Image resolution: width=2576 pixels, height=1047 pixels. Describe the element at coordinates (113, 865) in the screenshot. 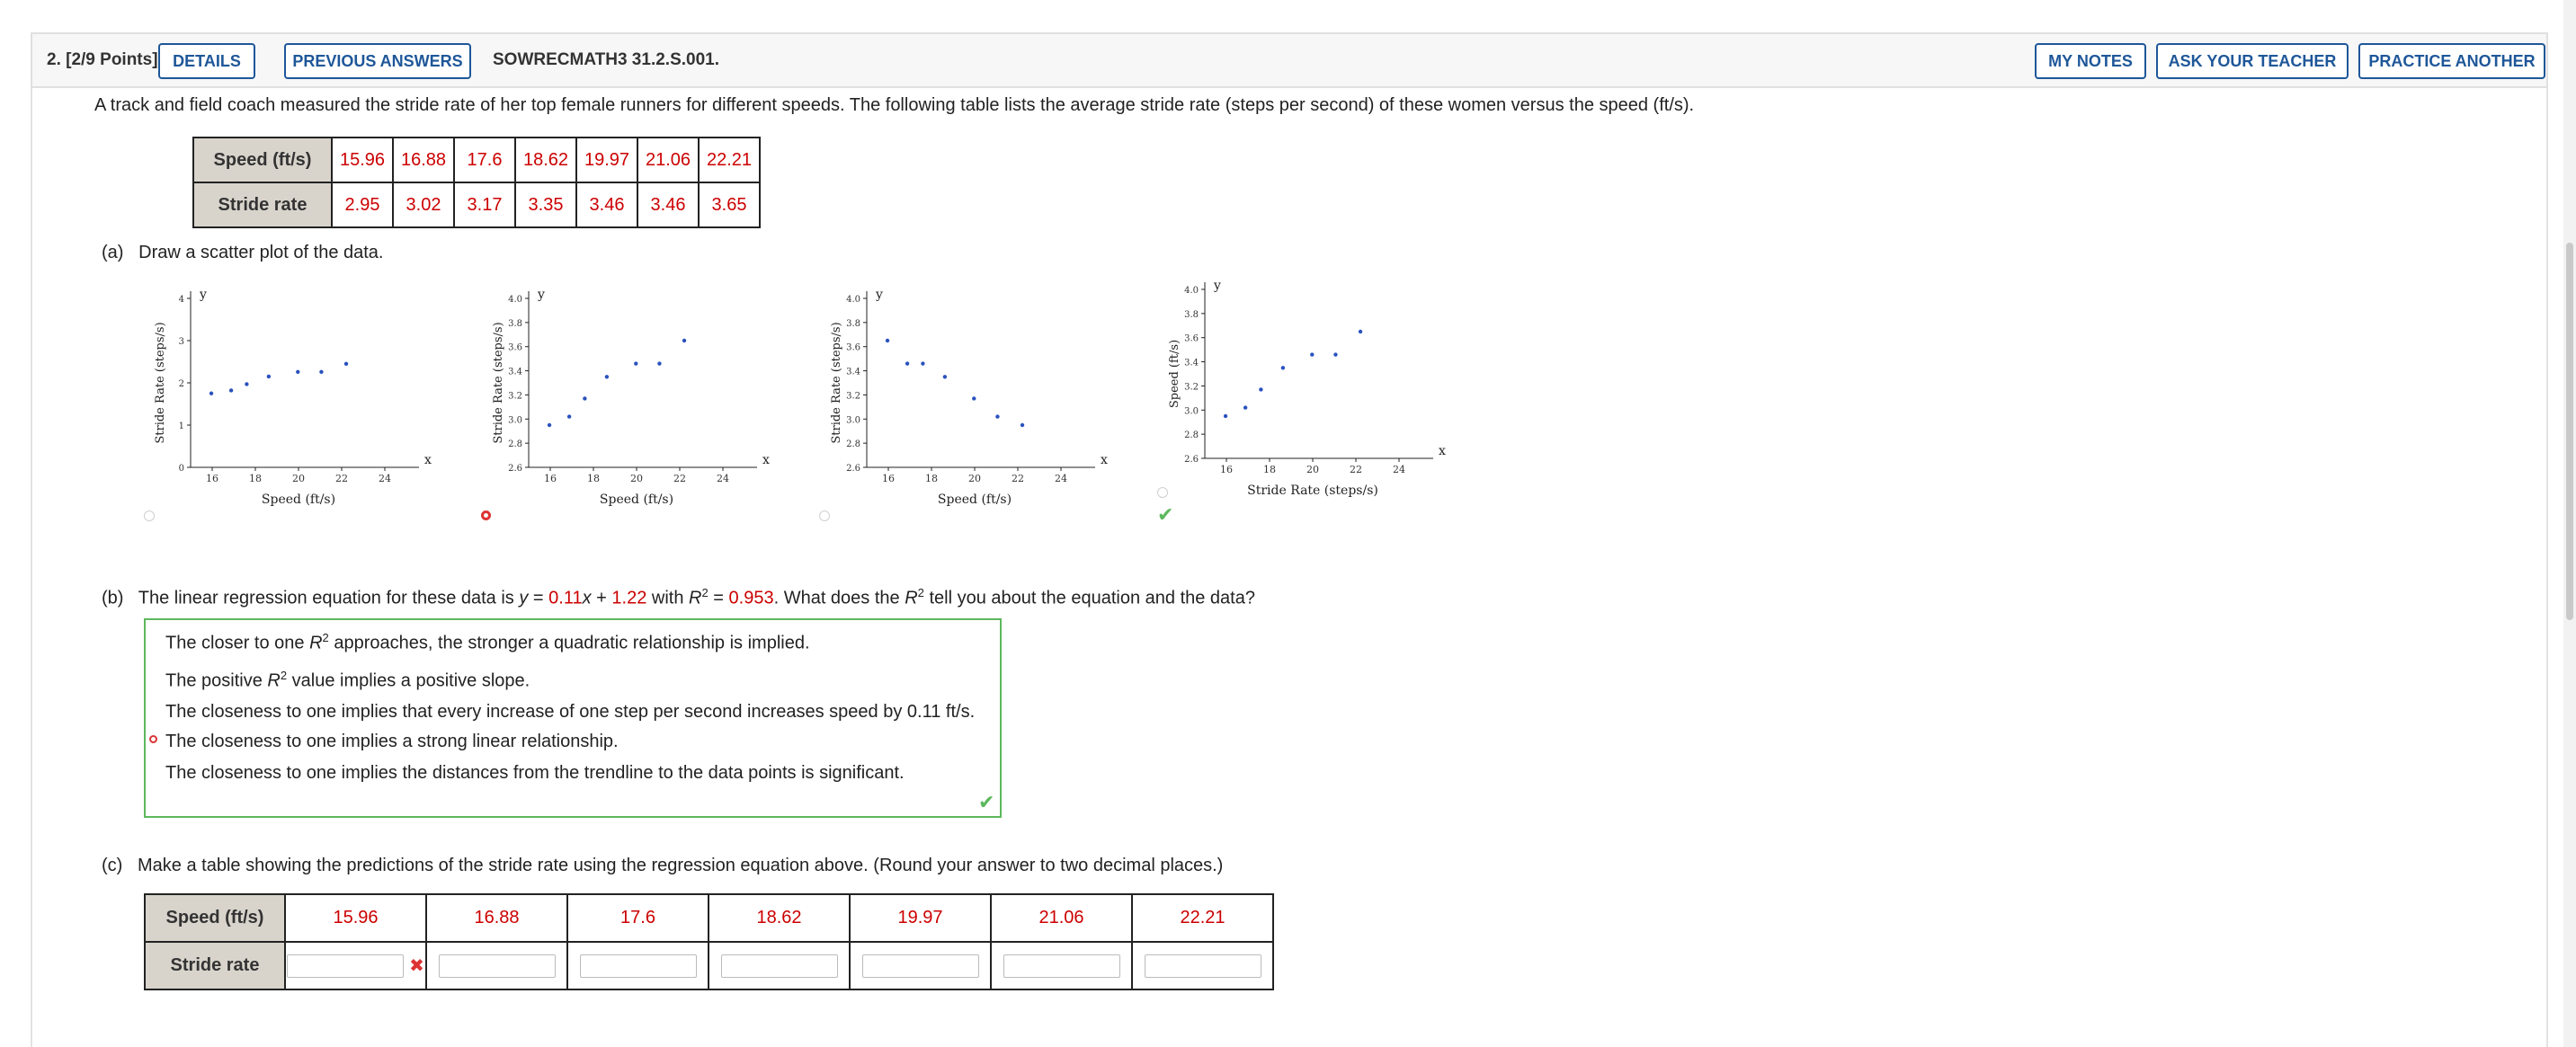

I see `part-c-label: (c)` at that location.